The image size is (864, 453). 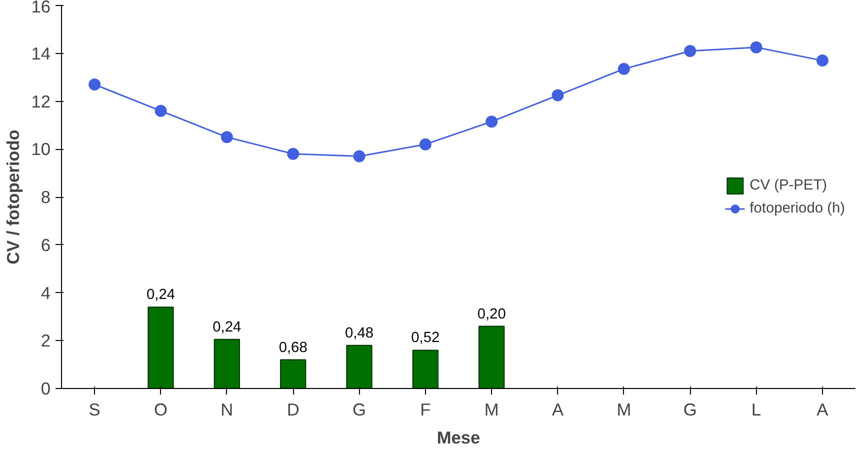 What do you see at coordinates (41, 53) in the screenshot?
I see `y-tick-label: 14` at bounding box center [41, 53].